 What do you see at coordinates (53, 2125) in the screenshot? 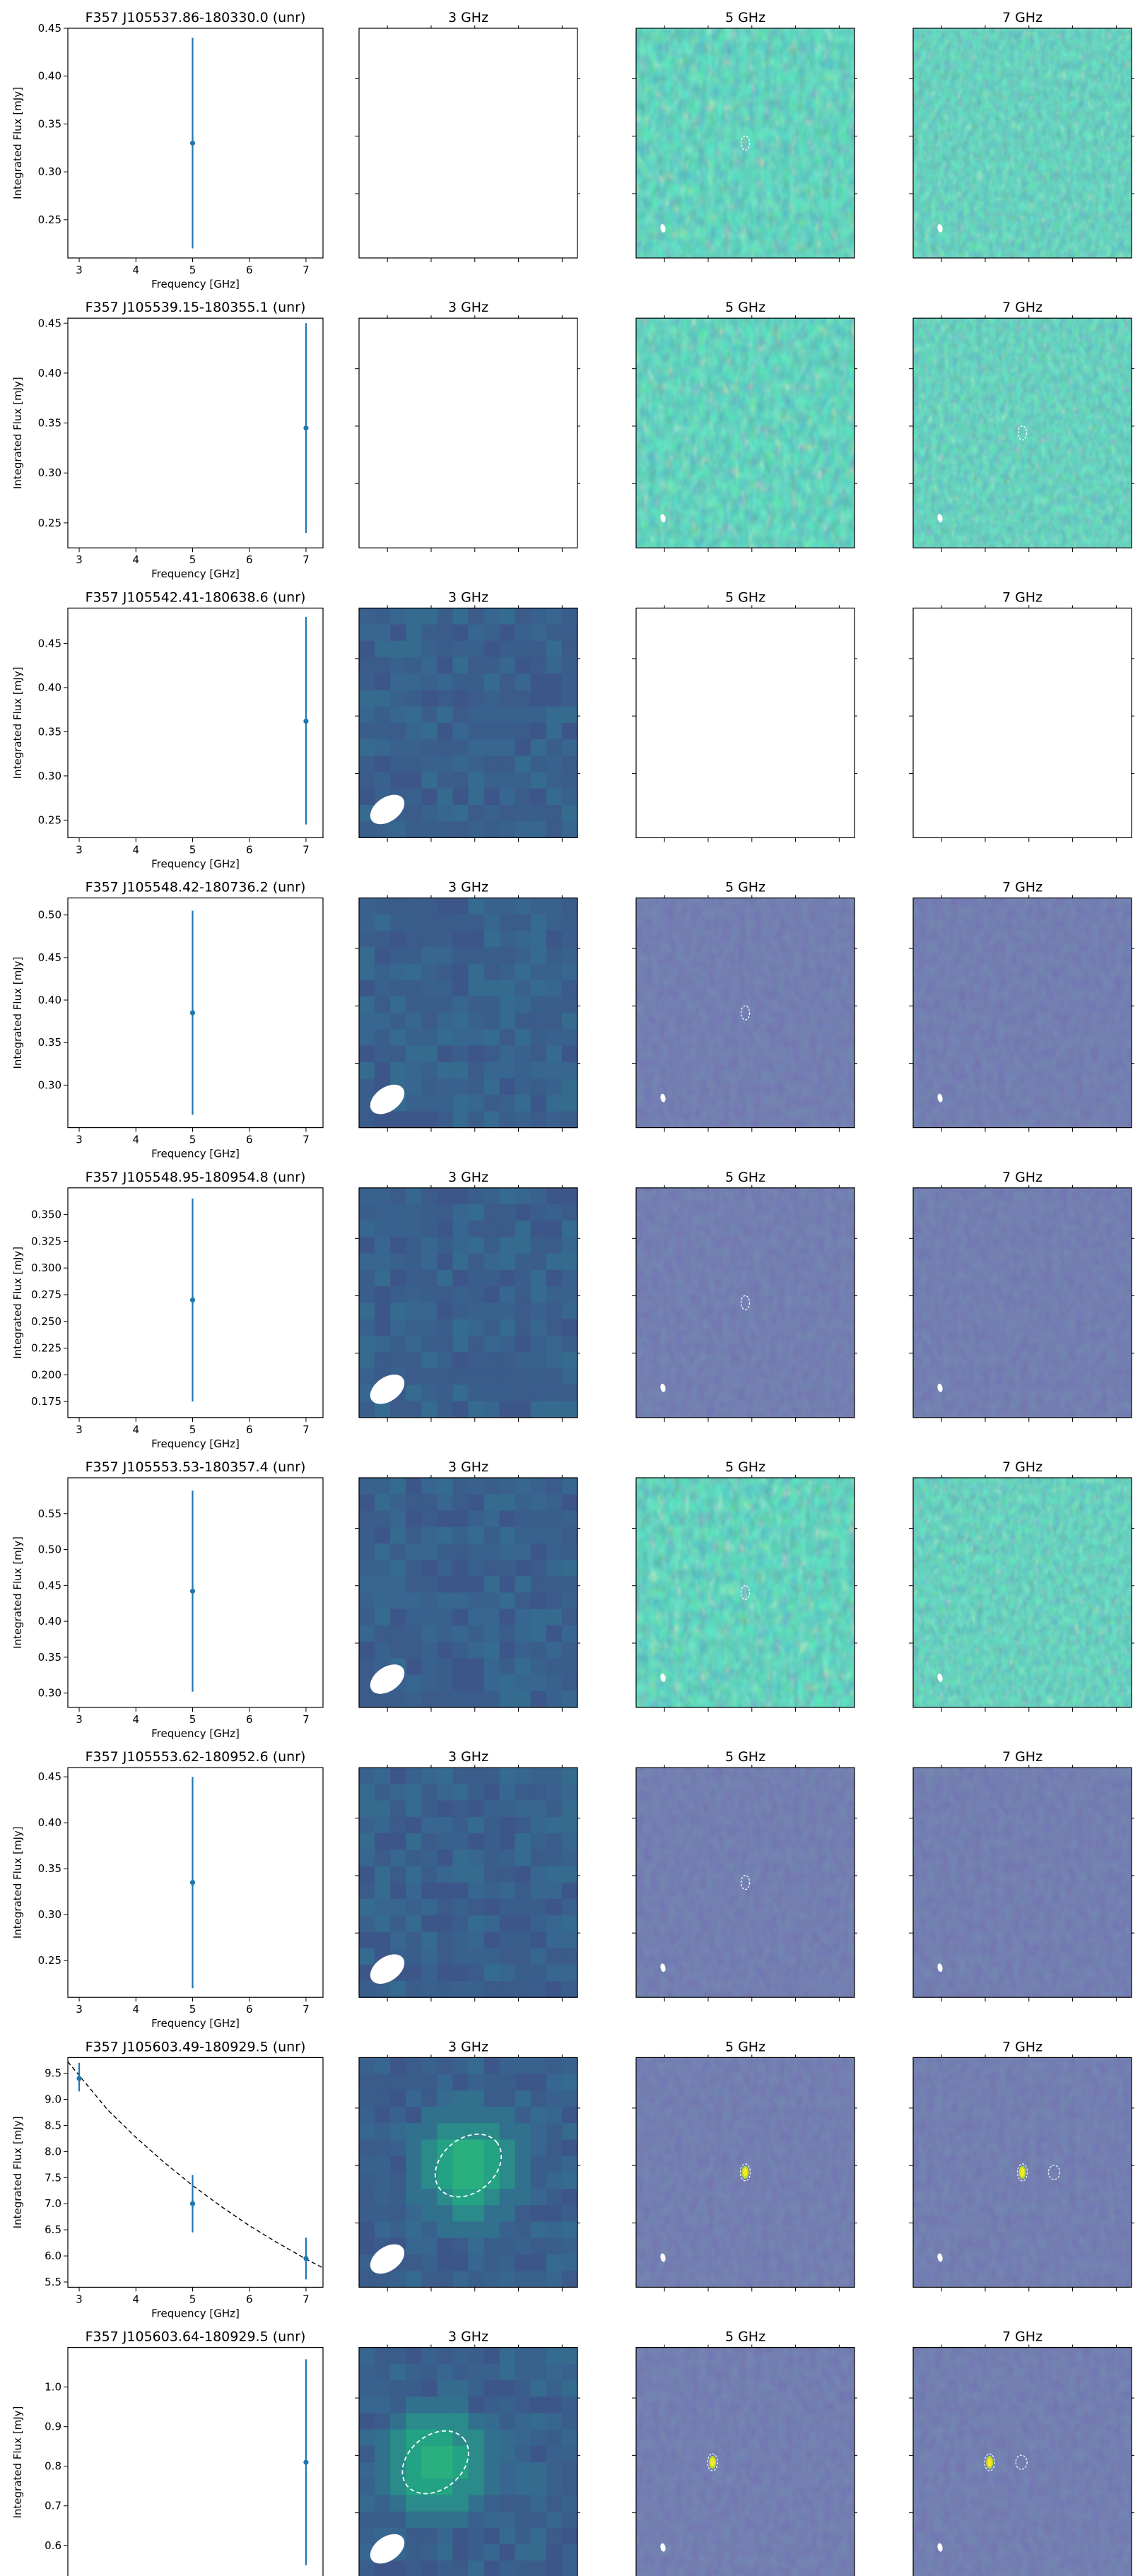
I see `y-tick-label: 8.5` at bounding box center [53, 2125].